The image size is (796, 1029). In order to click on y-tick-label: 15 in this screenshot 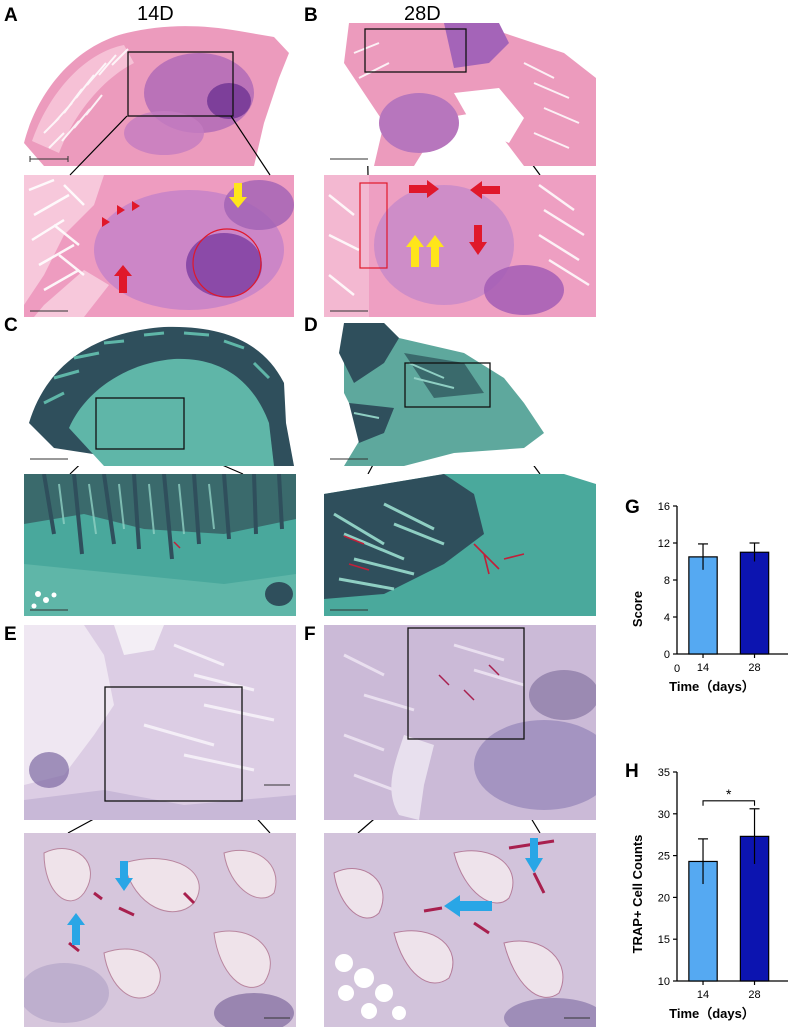, I will do `click(664, 940)`.